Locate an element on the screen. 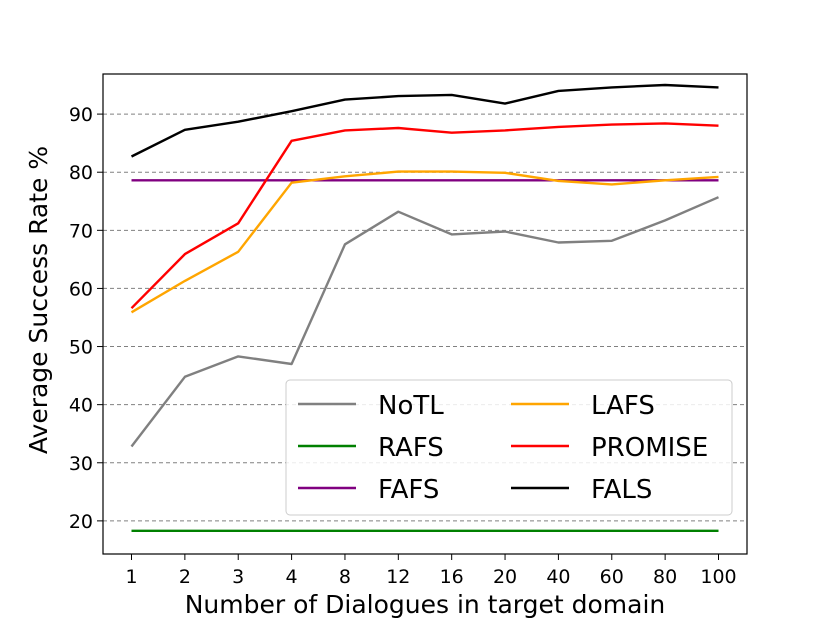 This screenshot has width=830, height=623. x-tick-label: 40 is located at coordinates (558, 577).